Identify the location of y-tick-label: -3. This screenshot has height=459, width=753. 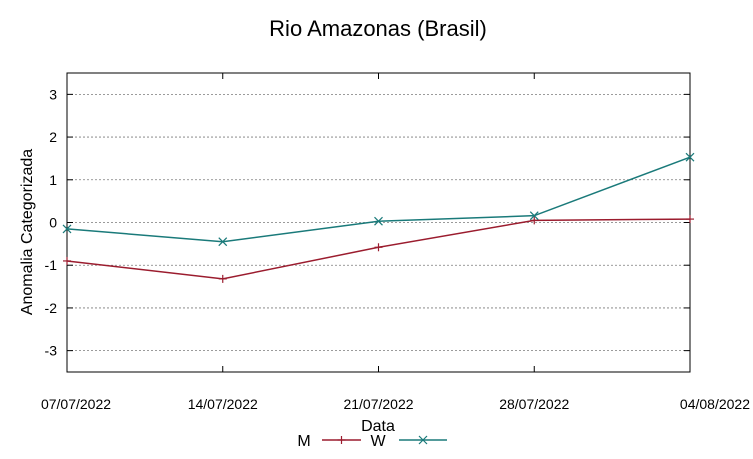
(51, 351).